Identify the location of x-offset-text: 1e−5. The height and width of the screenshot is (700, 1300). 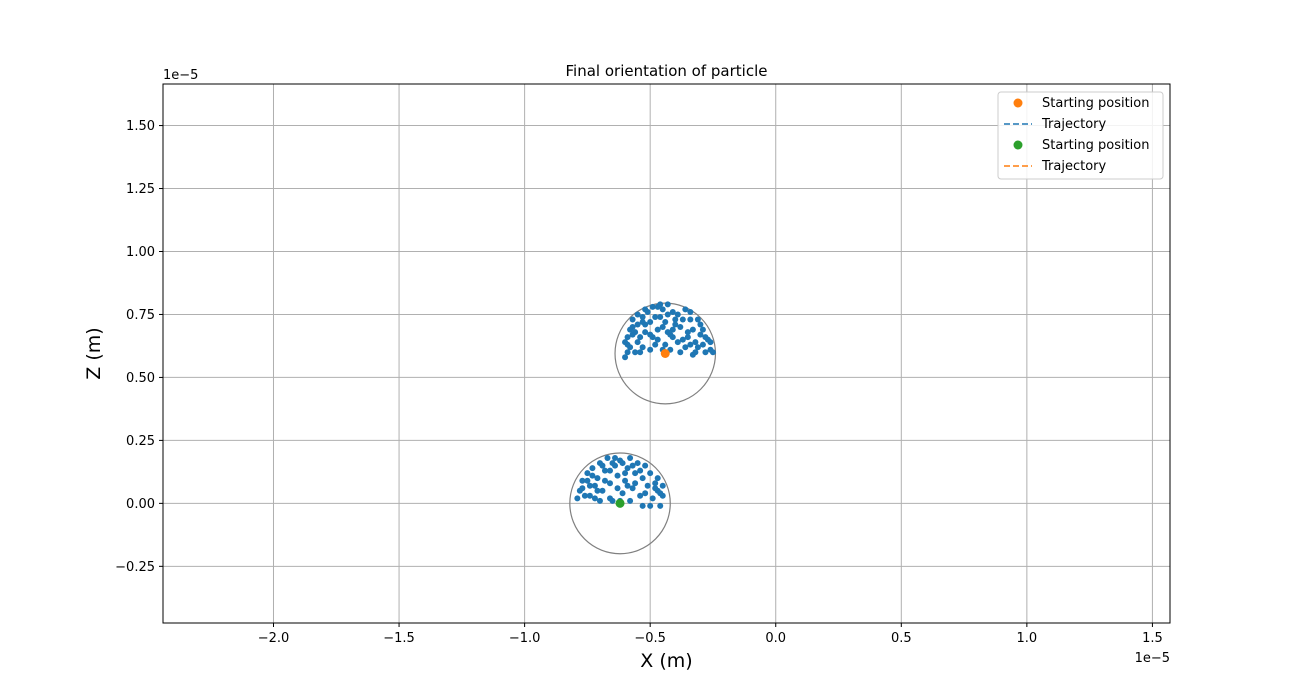
(1152, 658).